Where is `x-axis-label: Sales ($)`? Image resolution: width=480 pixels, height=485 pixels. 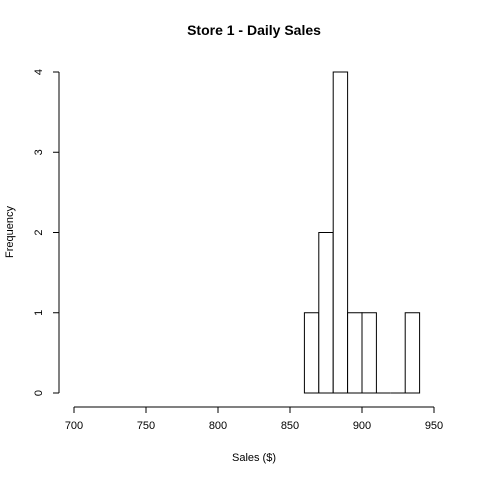
x-axis-label: Sales ($) is located at coordinates (254, 458).